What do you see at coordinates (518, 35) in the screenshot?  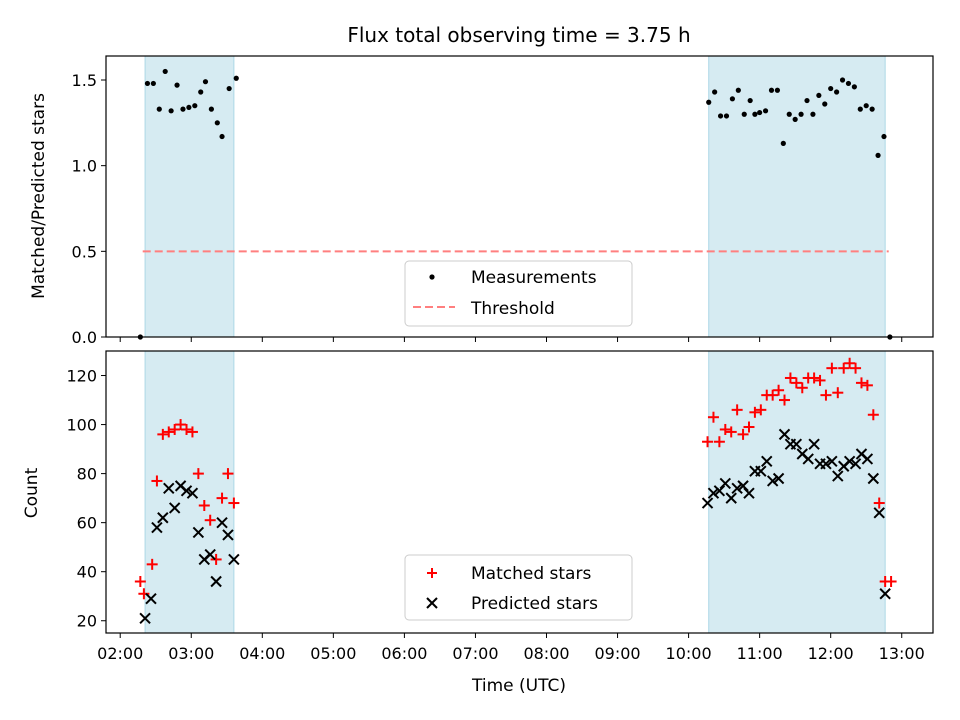 I see `chart-title: Flux total observing time = 3.75 h` at bounding box center [518, 35].